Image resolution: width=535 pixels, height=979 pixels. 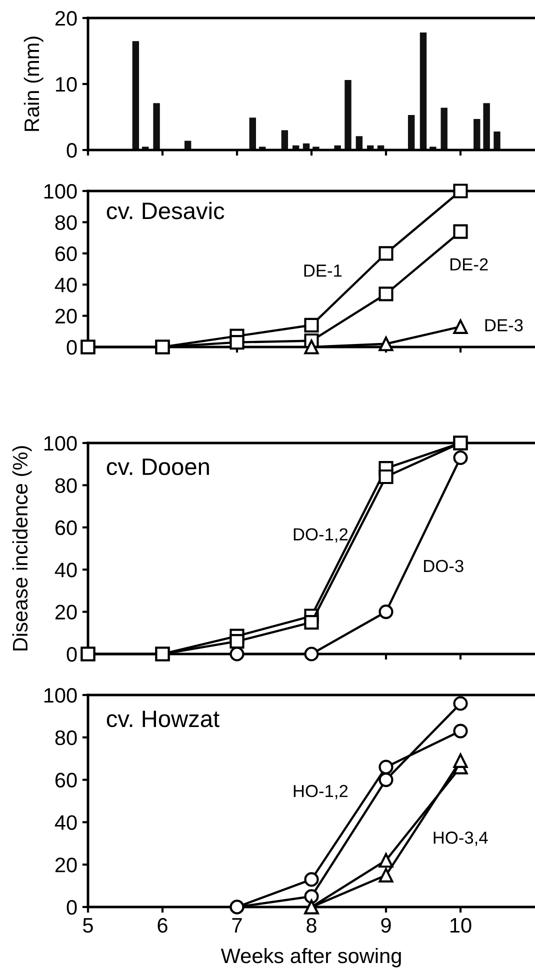 What do you see at coordinates (469, 264) in the screenshot?
I see `annotation: DE-2` at bounding box center [469, 264].